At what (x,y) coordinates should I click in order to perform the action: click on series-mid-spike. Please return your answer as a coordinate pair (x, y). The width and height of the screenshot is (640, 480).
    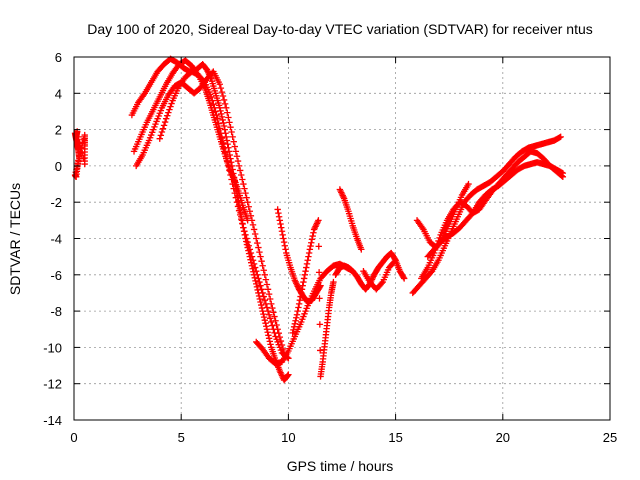
    Looking at the image, I should click on (350, 219).